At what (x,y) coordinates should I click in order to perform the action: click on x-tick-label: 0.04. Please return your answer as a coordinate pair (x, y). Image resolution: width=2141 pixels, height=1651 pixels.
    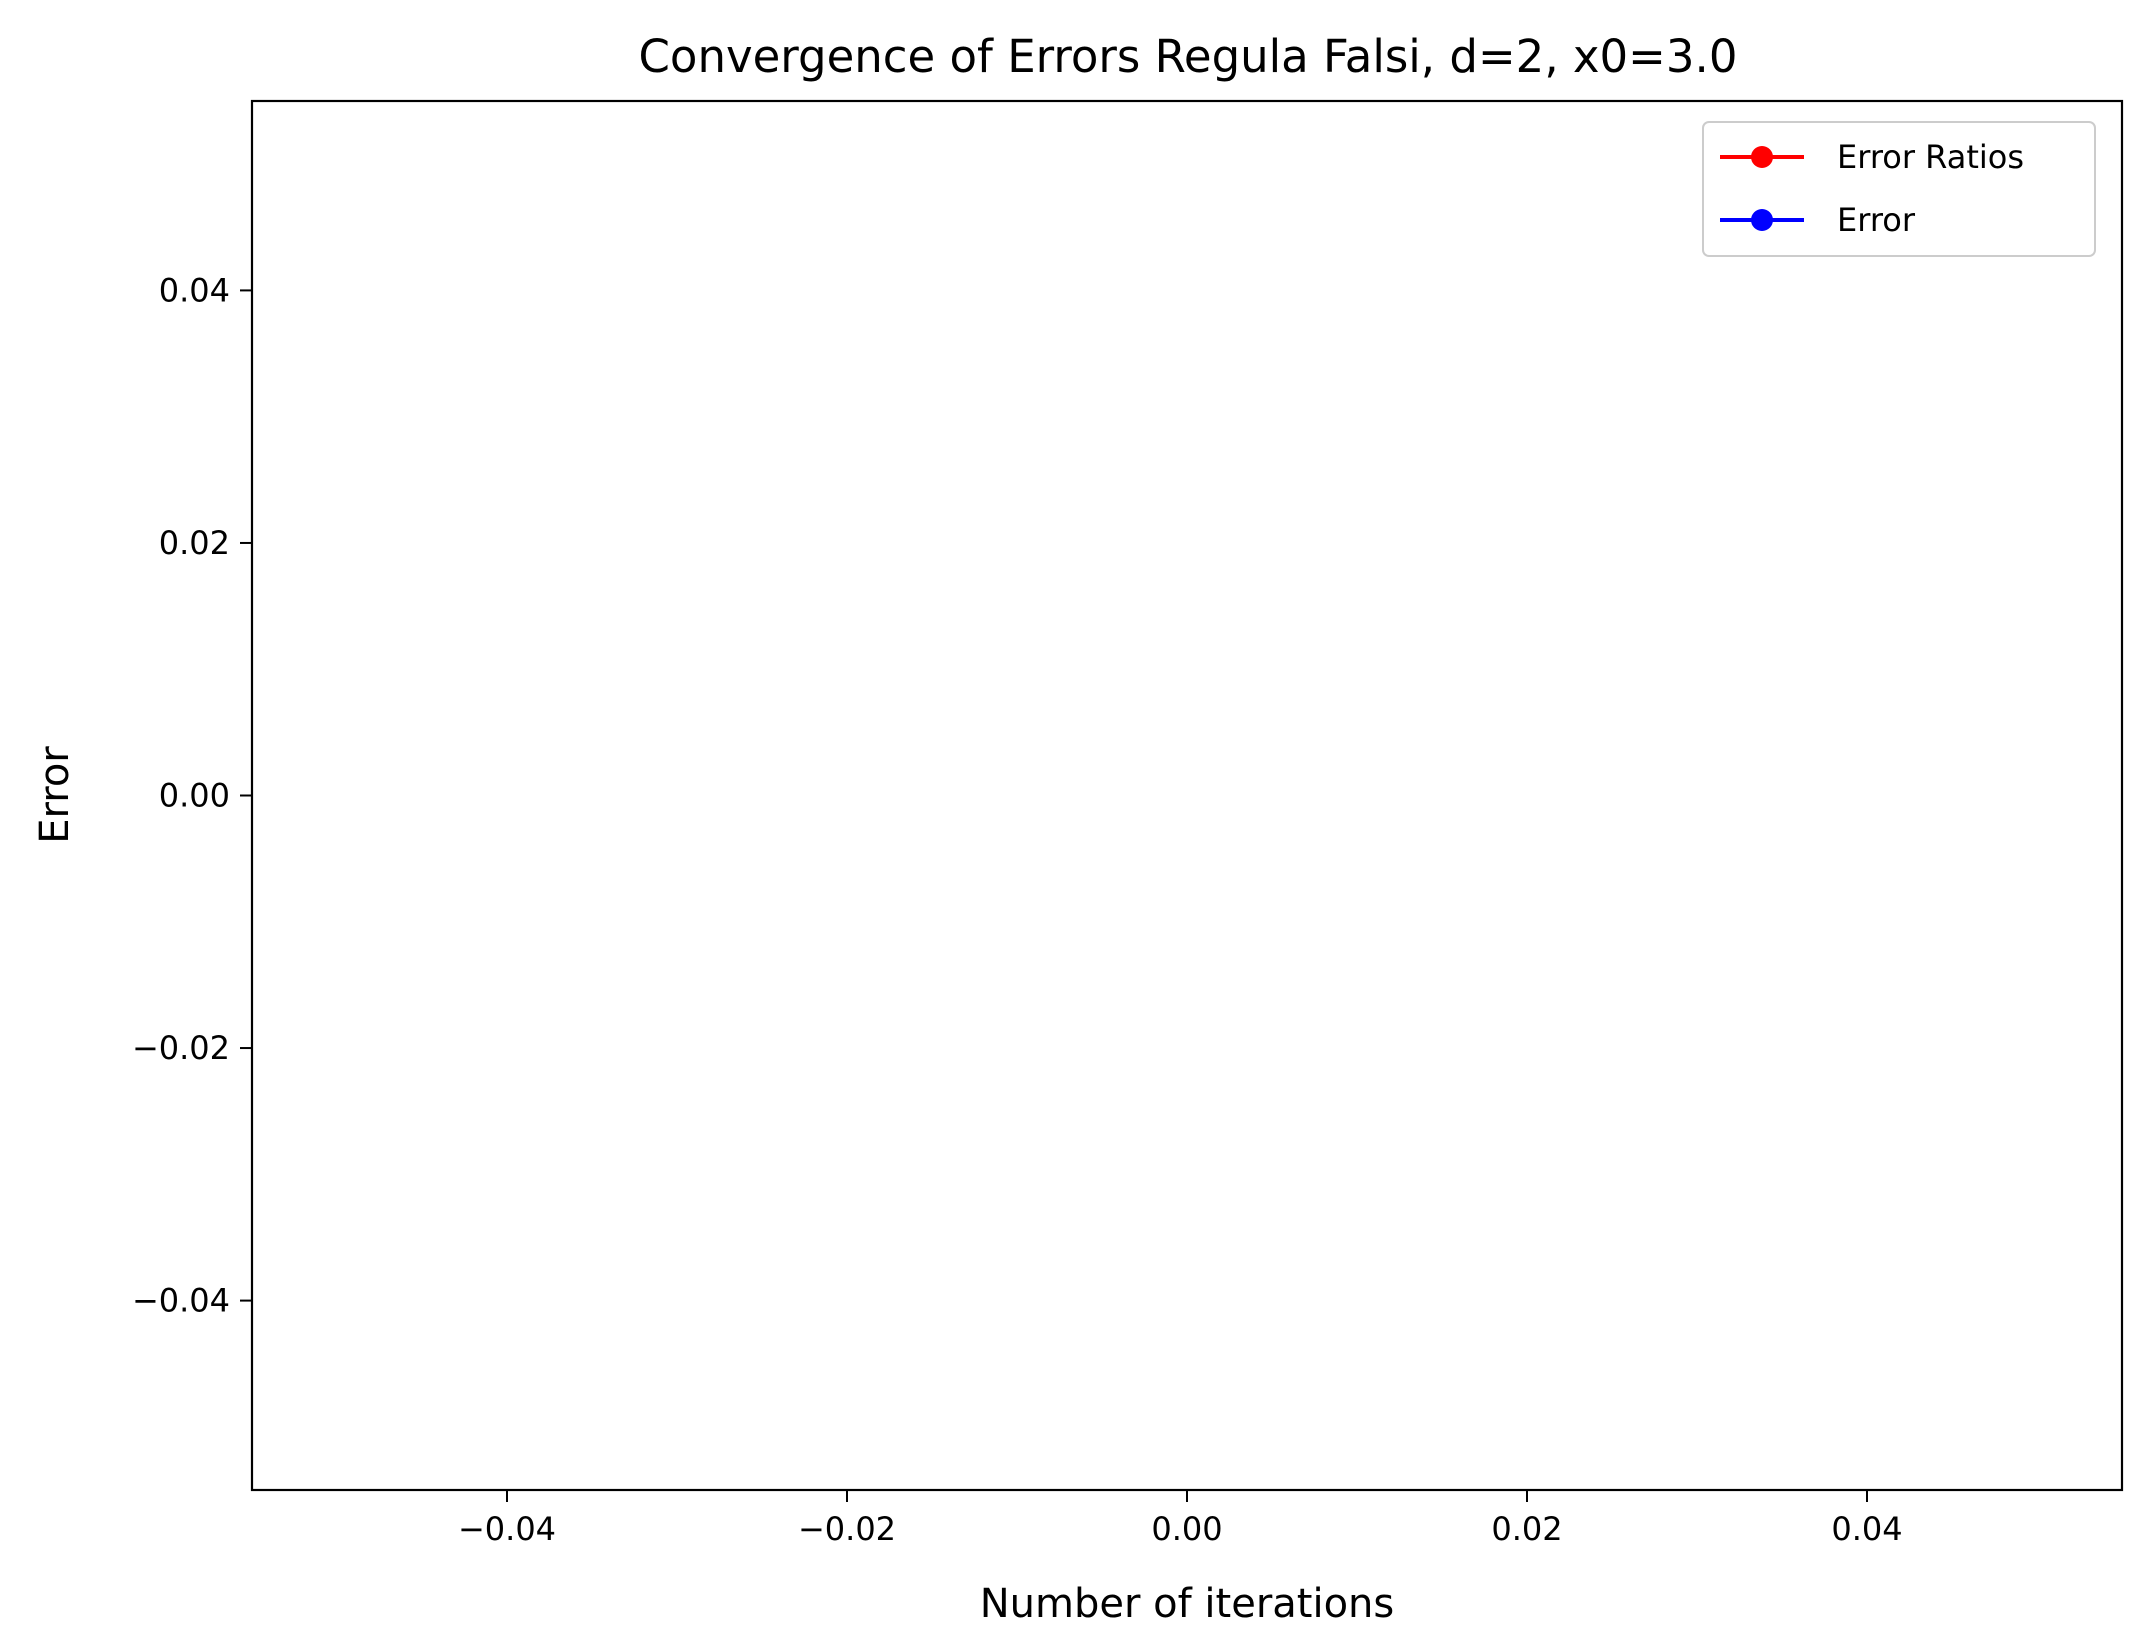
    Looking at the image, I should click on (1866, 1529).